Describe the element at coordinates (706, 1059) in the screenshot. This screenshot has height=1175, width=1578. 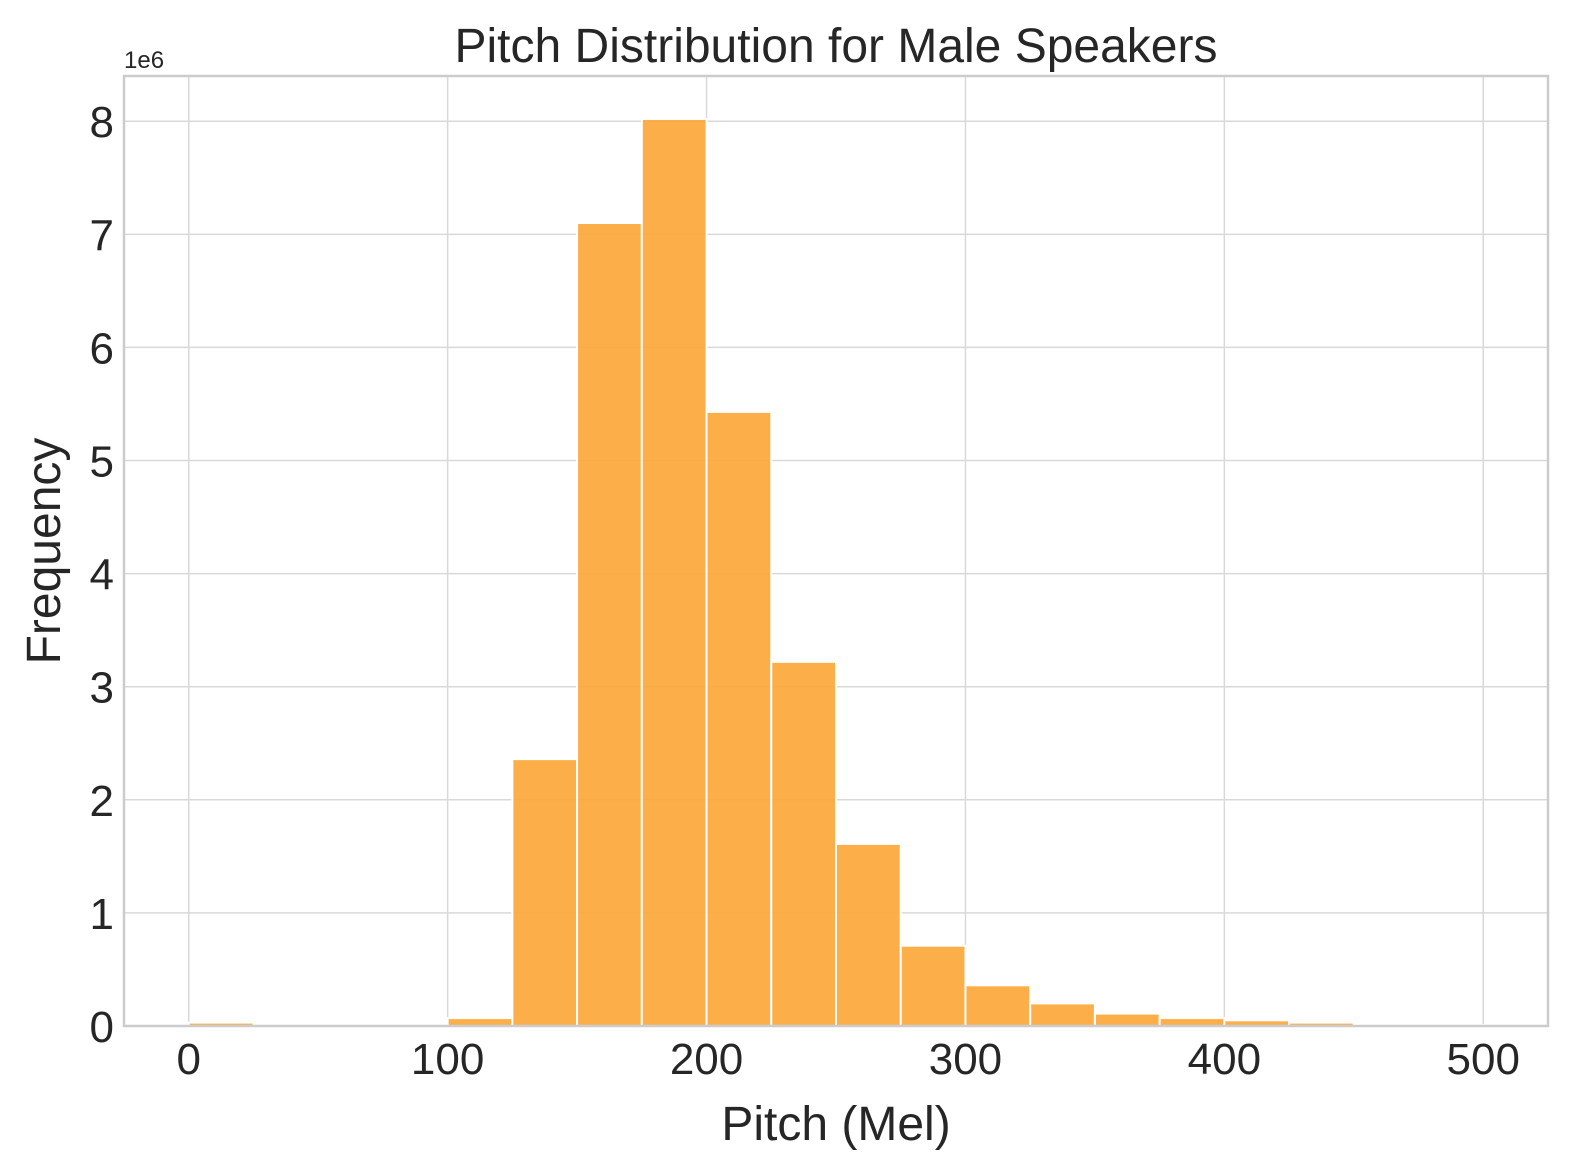
I see `x-tick-label: 200` at that location.